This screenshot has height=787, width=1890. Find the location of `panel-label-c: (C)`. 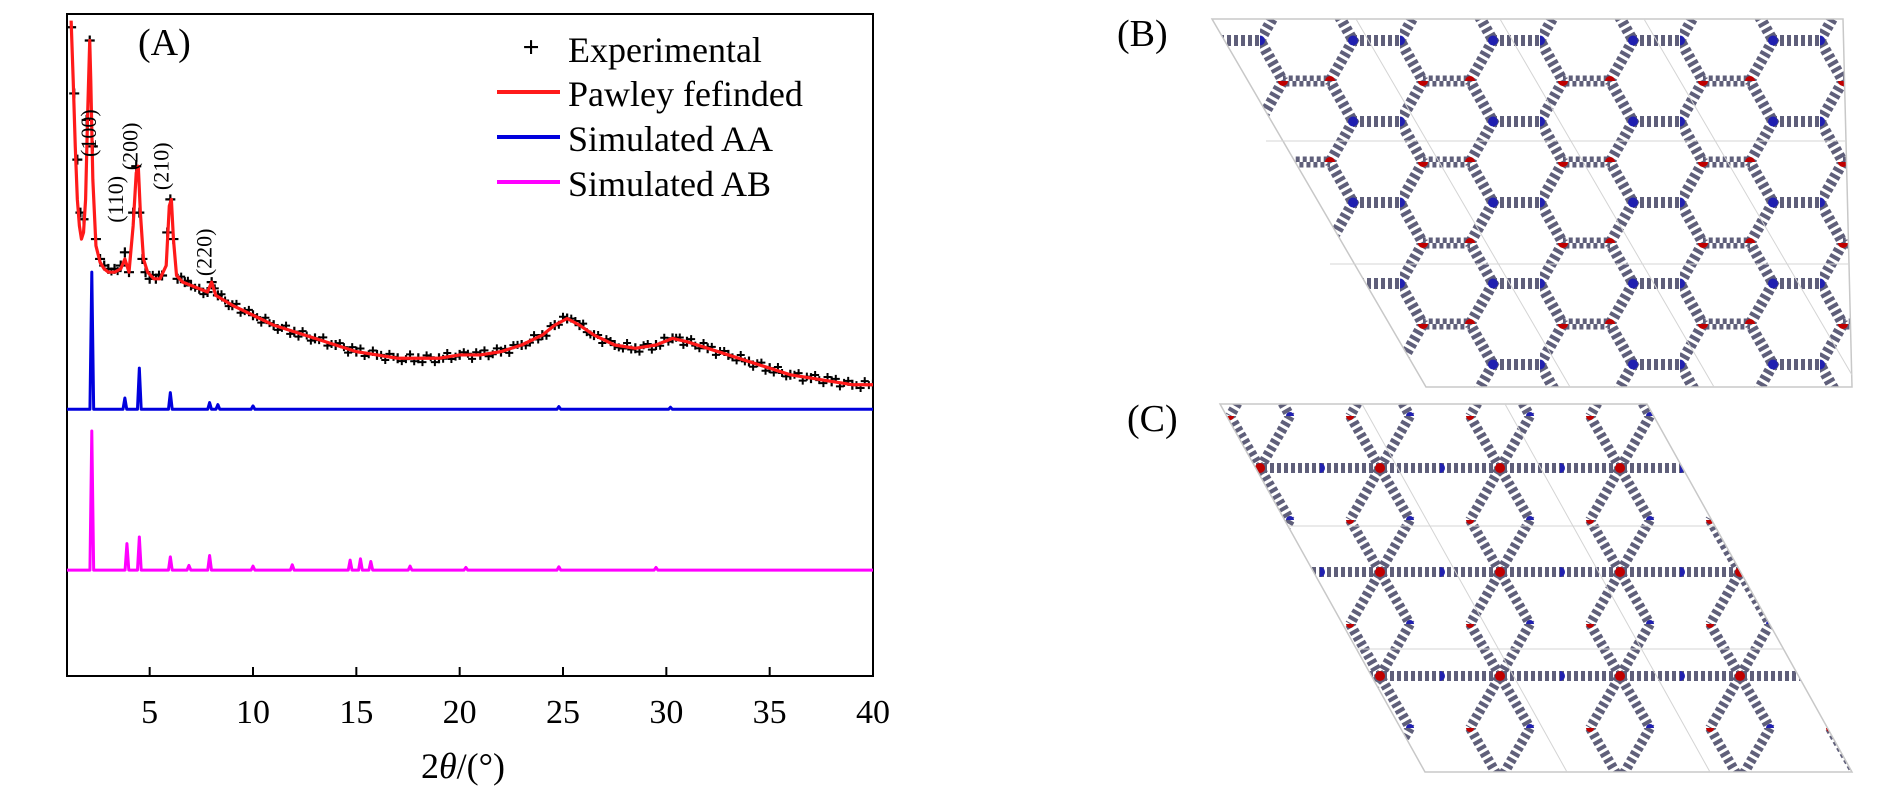

panel-label-c: (C) is located at coordinates (1152, 419).